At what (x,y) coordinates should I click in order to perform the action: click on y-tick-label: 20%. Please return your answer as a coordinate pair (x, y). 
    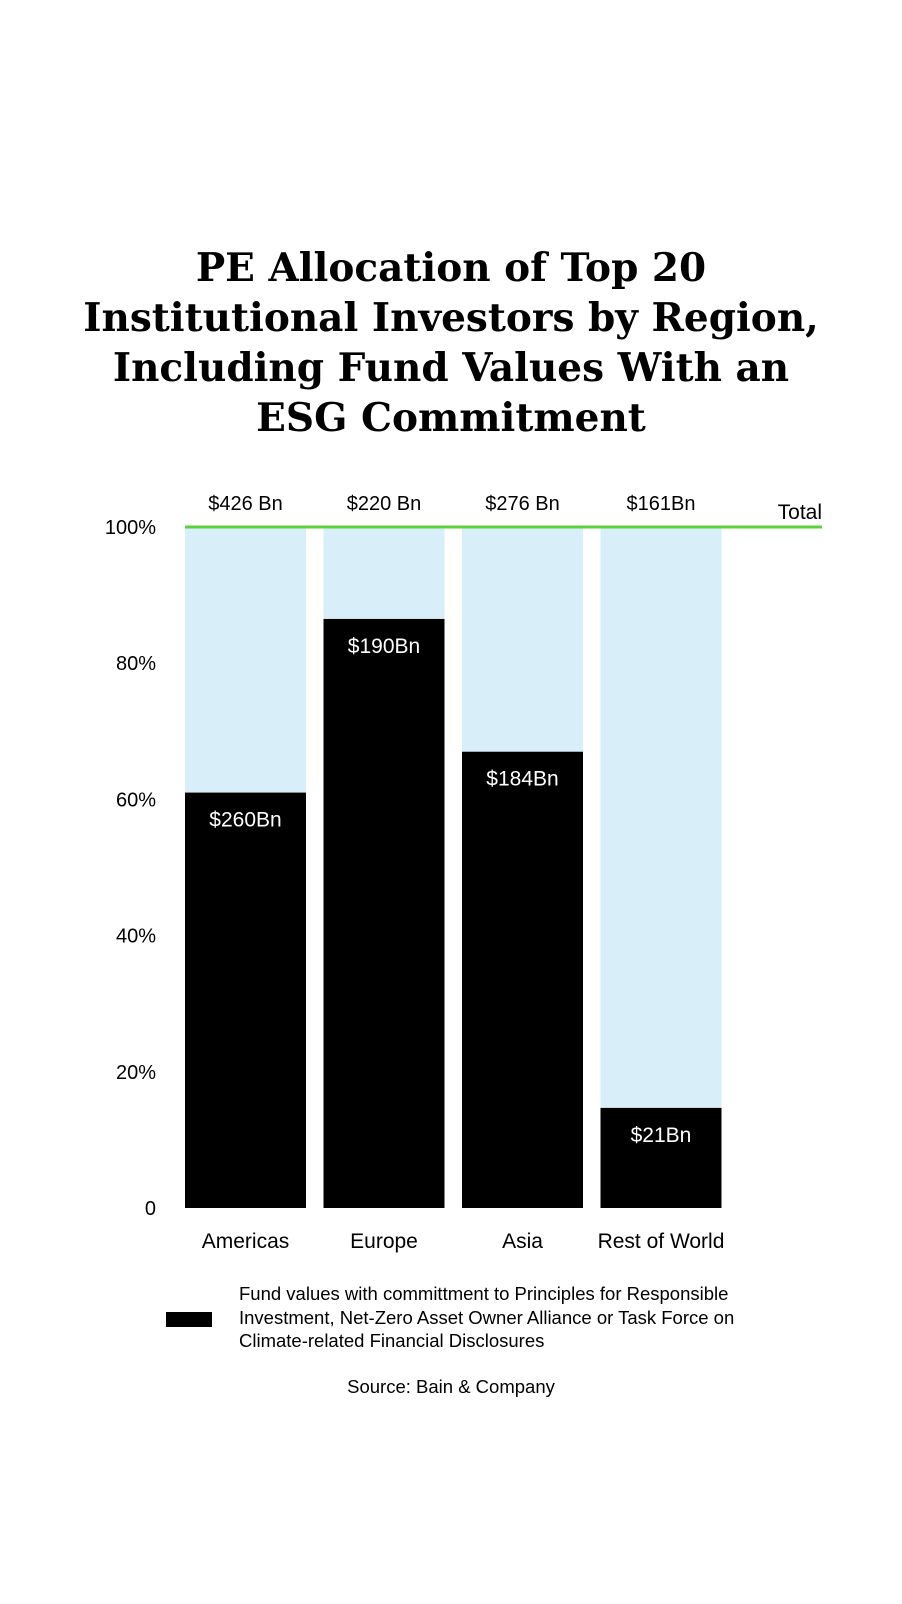
    Looking at the image, I should click on (136, 1073).